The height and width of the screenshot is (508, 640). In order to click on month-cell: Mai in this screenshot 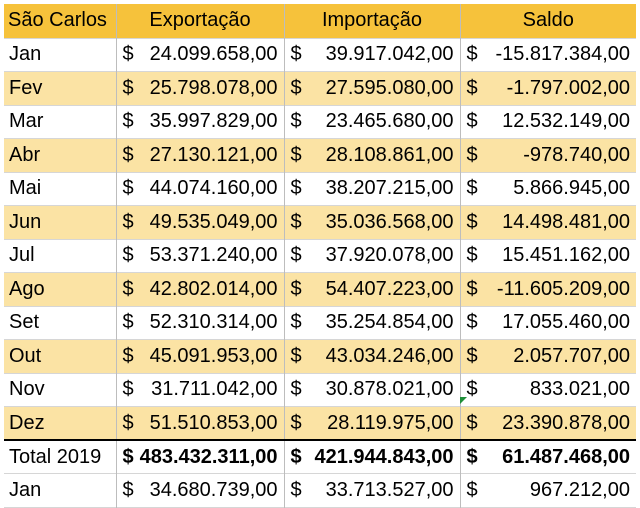, I will do `click(60, 189)`.